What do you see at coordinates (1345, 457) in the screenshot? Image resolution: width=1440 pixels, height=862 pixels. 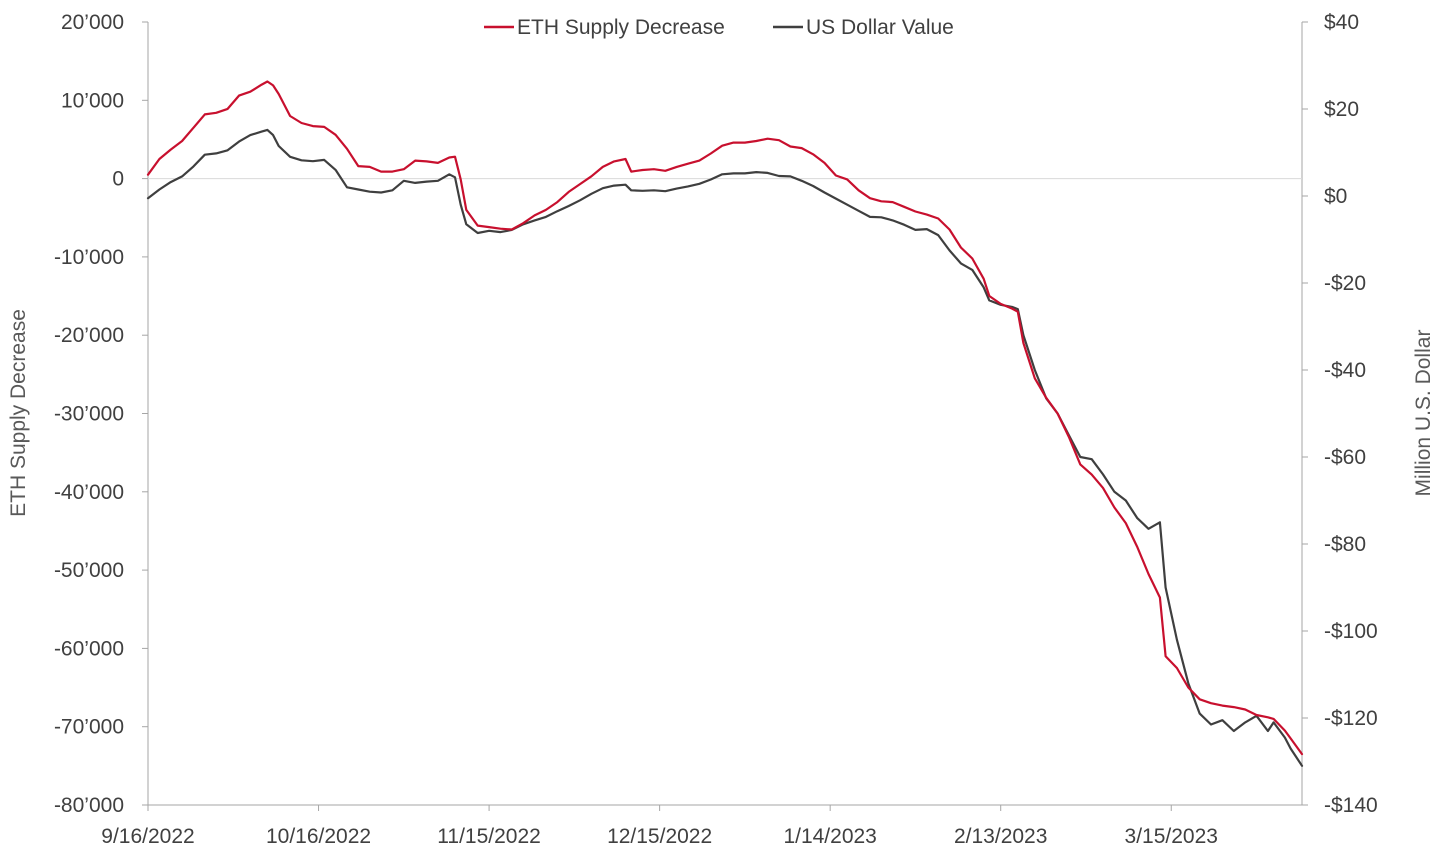 I see `right-tick-label: -$60` at bounding box center [1345, 457].